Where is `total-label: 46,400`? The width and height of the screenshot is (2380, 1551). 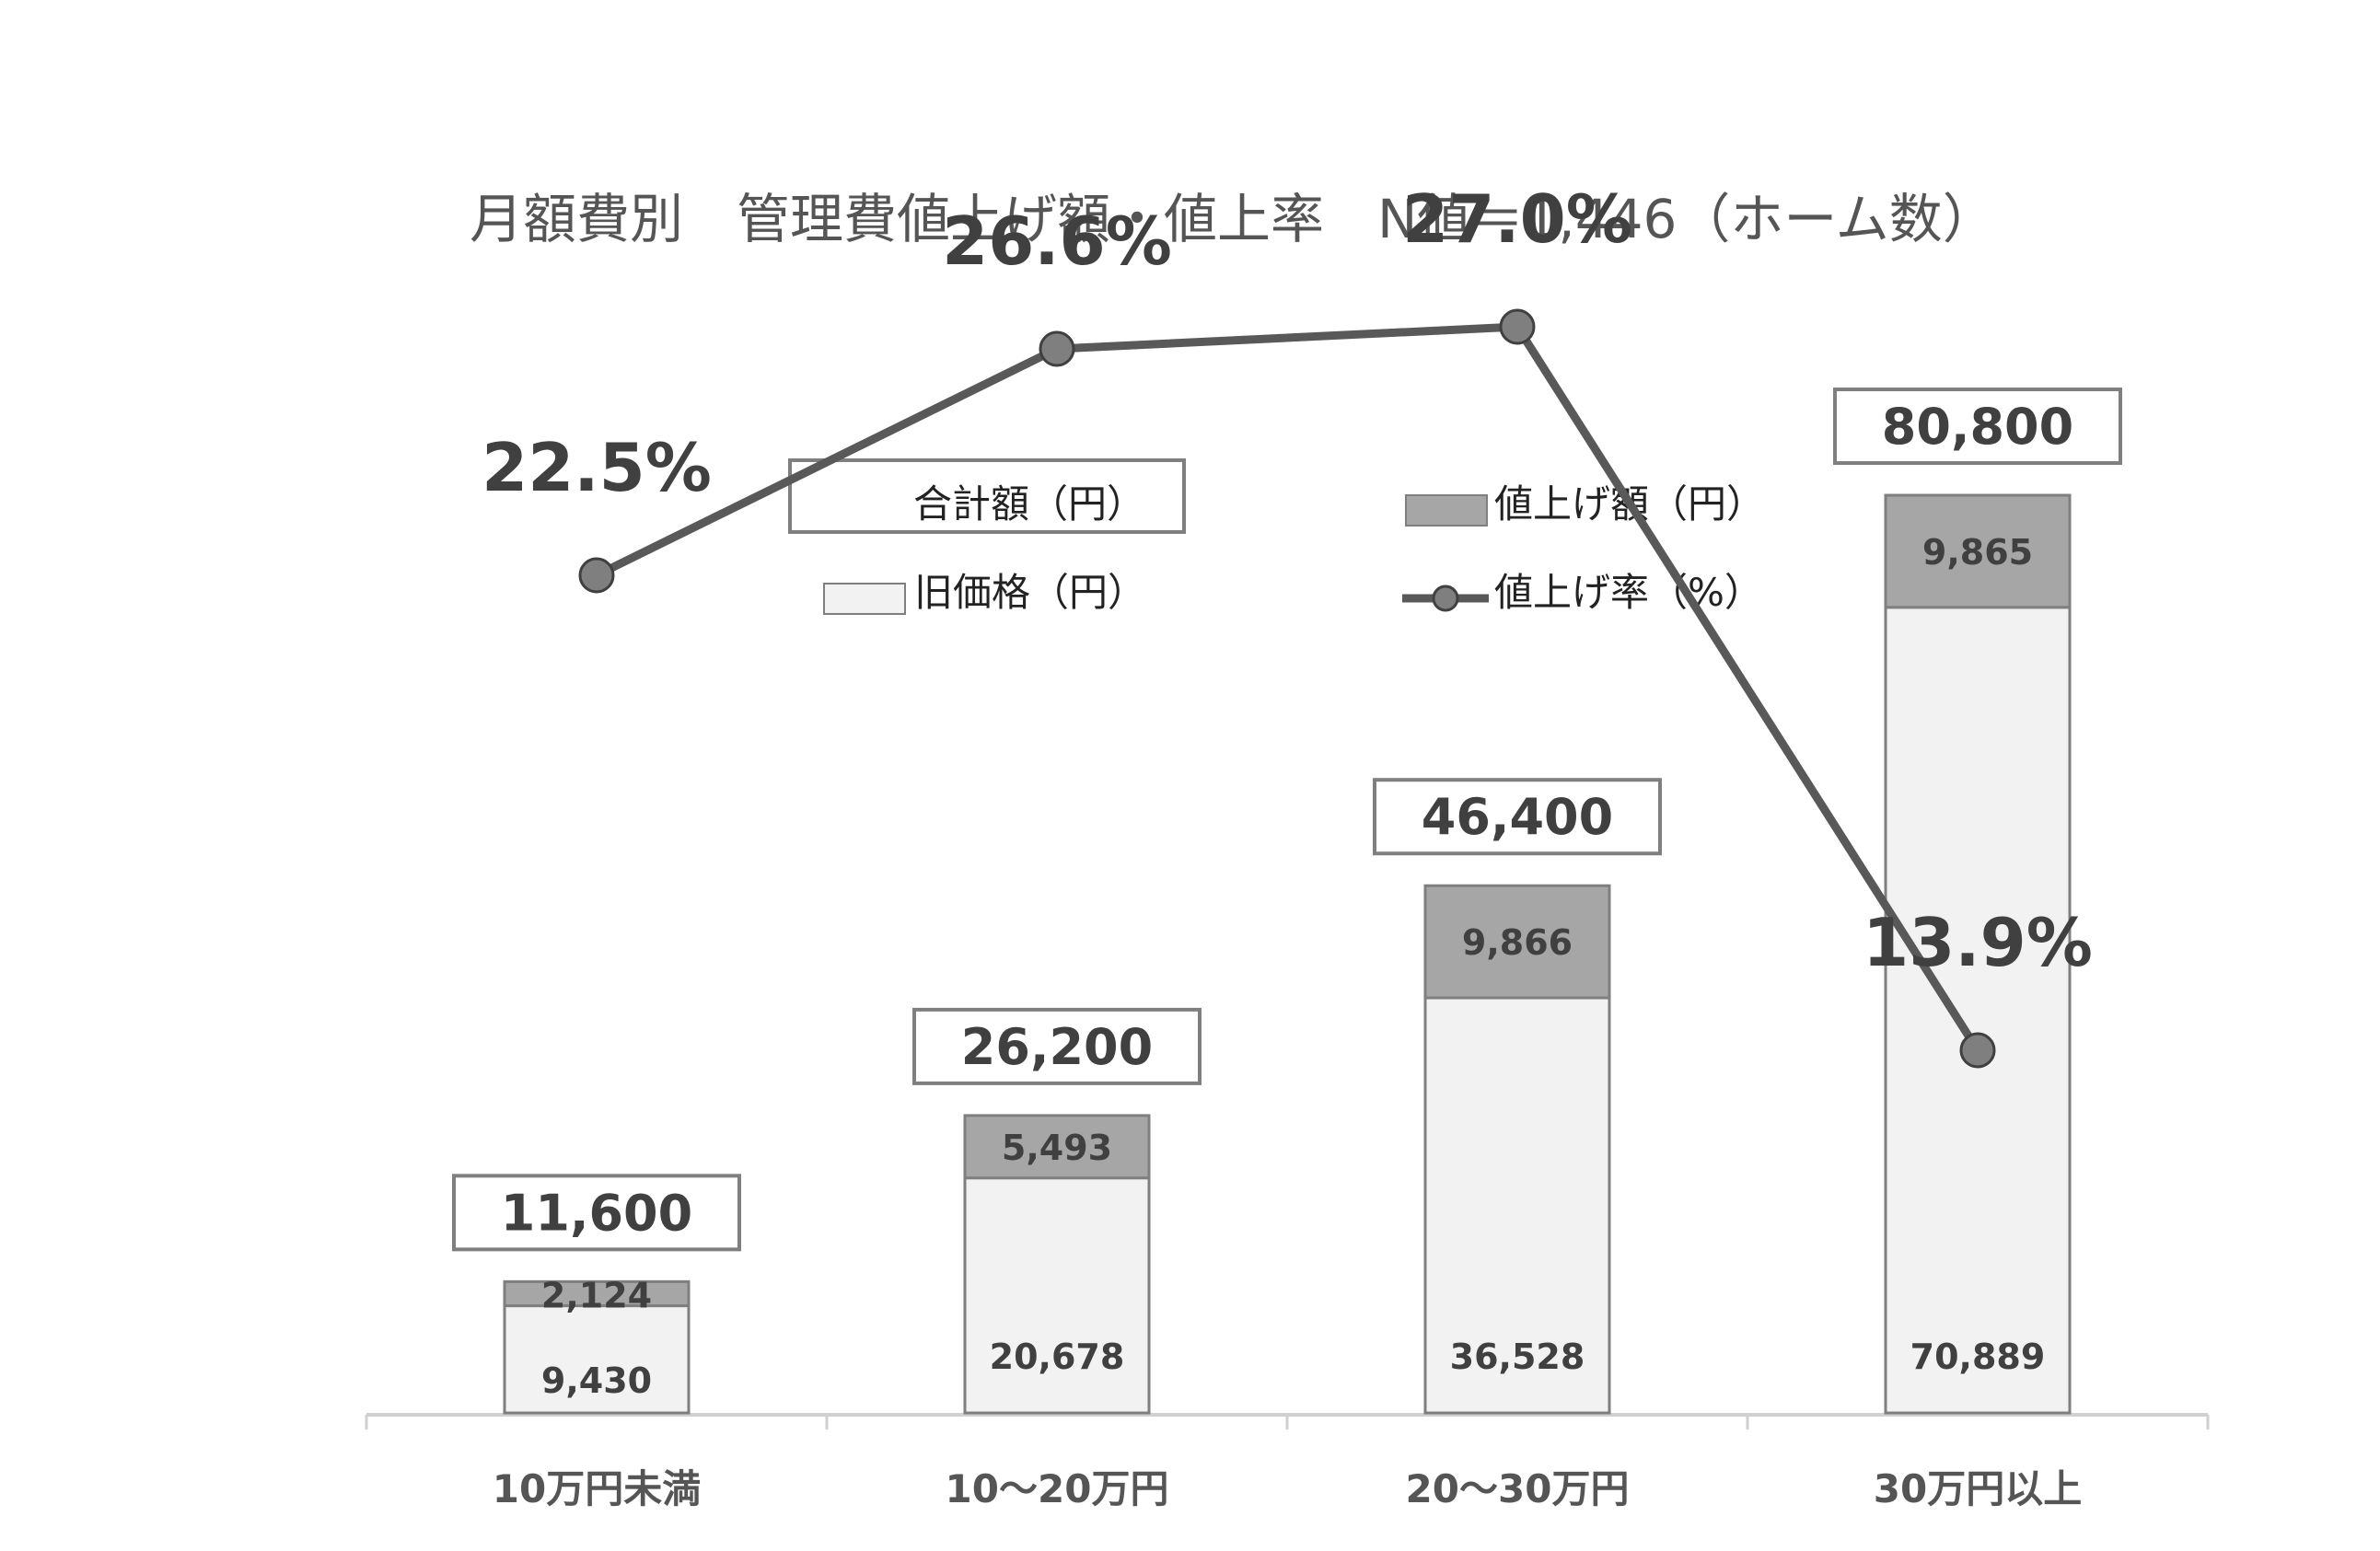
total-label: 46,400 is located at coordinates (1517, 817).